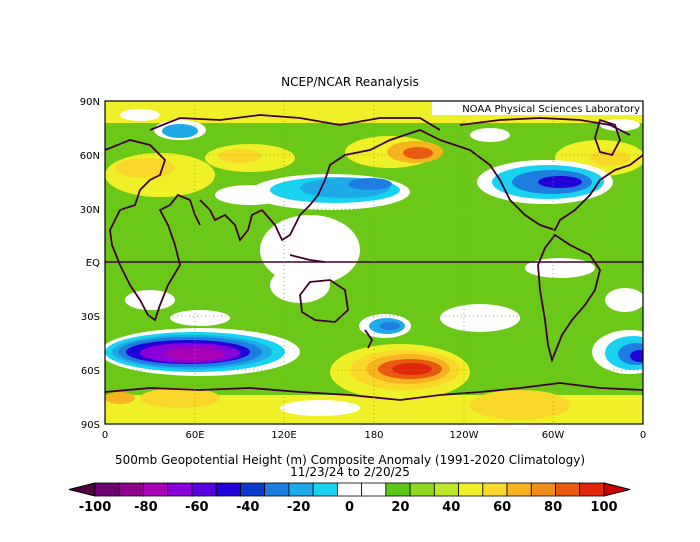 The height and width of the screenshot is (542, 700). Describe the element at coordinates (95, 507) in the screenshot. I see `colorbar-tick-label: -100` at that location.